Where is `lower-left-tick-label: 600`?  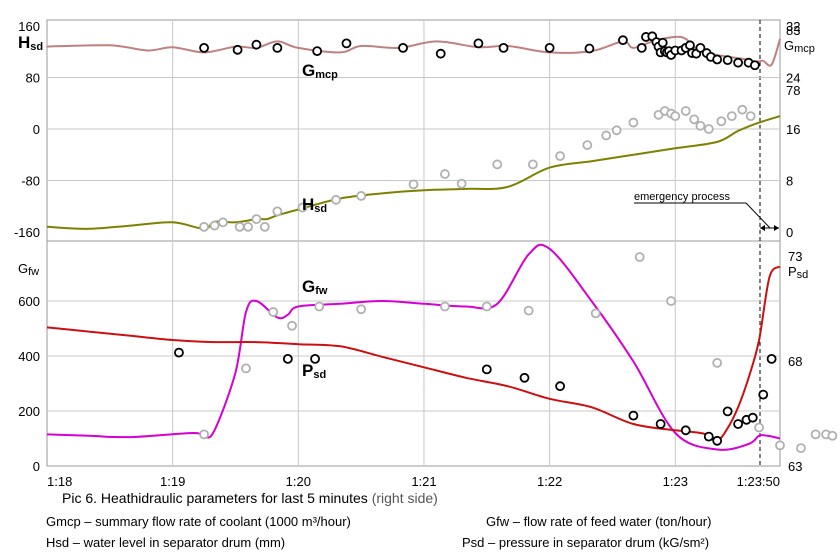 lower-left-tick-label: 600 is located at coordinates (29, 301).